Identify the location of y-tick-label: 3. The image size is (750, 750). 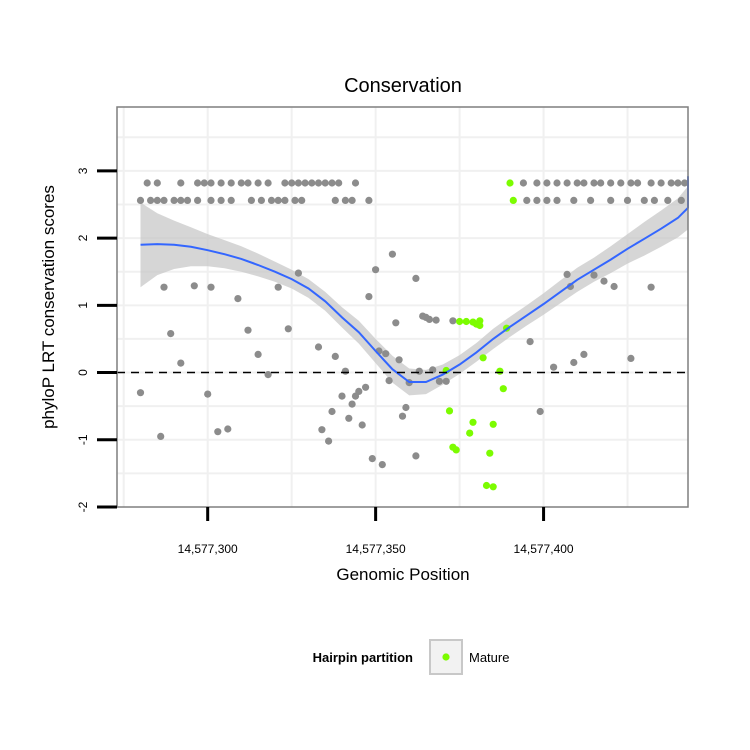
(83, 170).